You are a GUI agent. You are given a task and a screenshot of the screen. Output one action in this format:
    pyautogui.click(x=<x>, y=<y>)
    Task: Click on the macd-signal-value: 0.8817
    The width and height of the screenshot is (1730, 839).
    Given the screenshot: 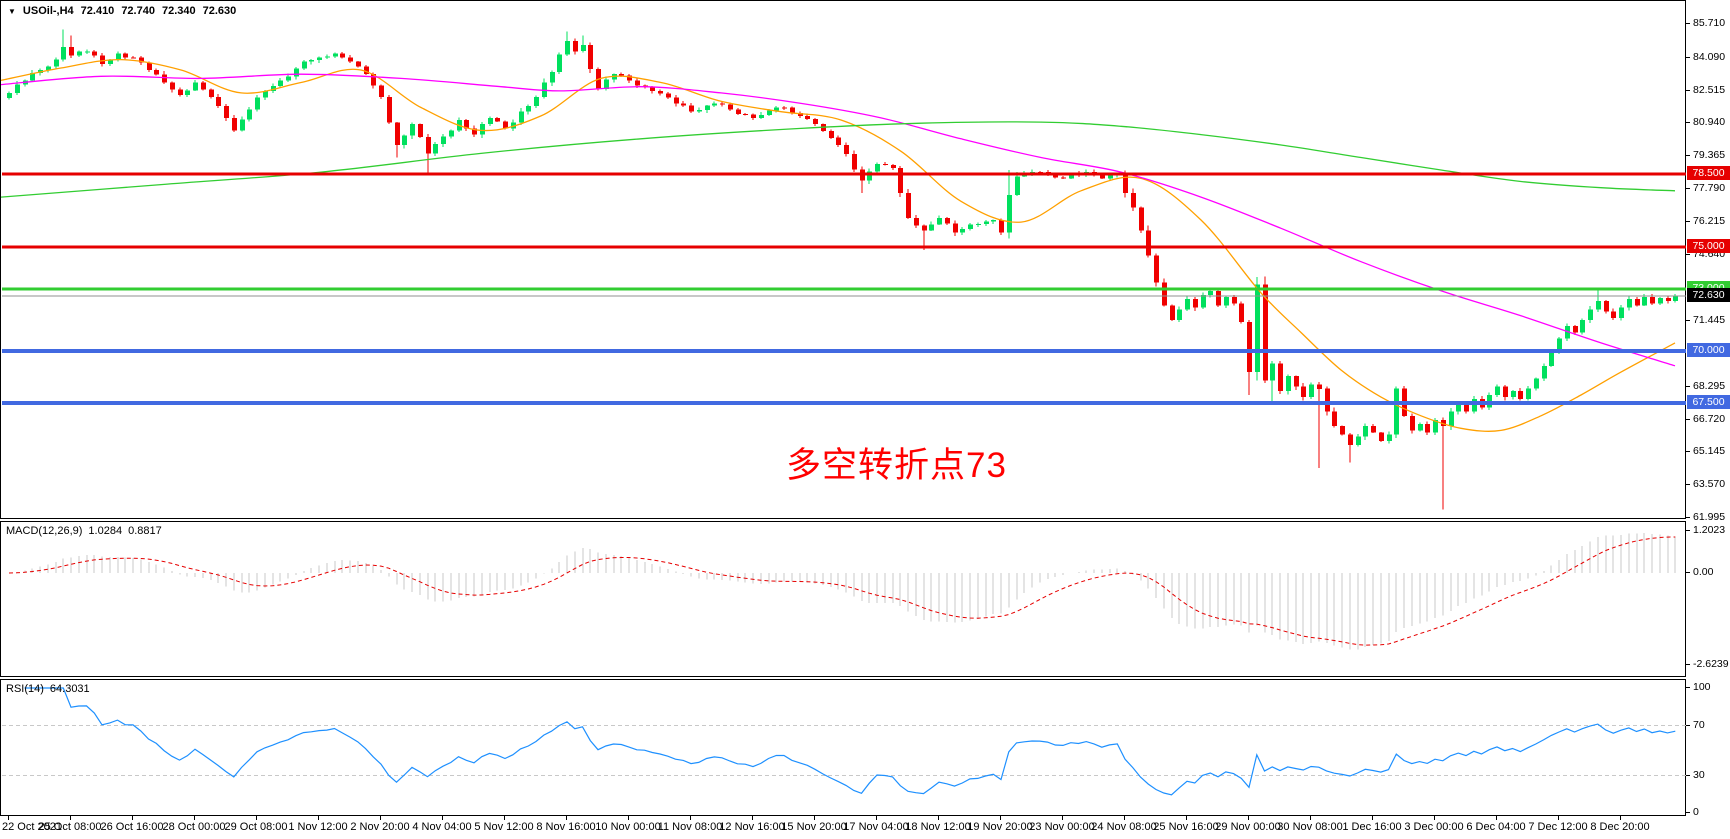 What is the action you would take?
    pyautogui.click(x=145, y=531)
    